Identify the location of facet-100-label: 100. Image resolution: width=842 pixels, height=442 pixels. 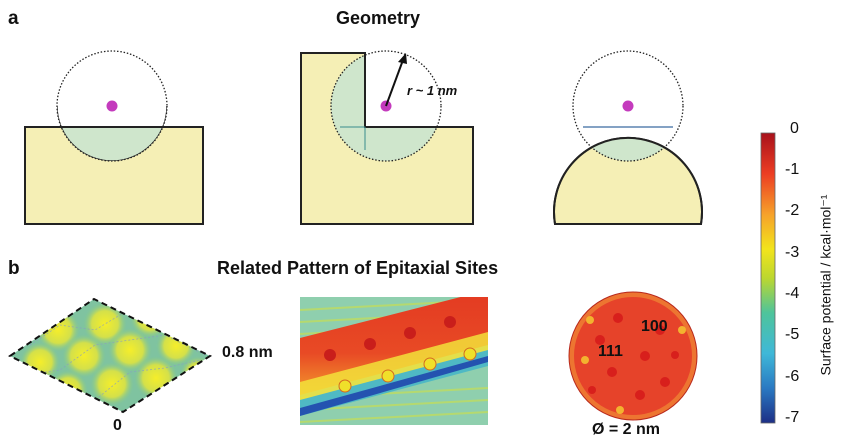
(654, 326).